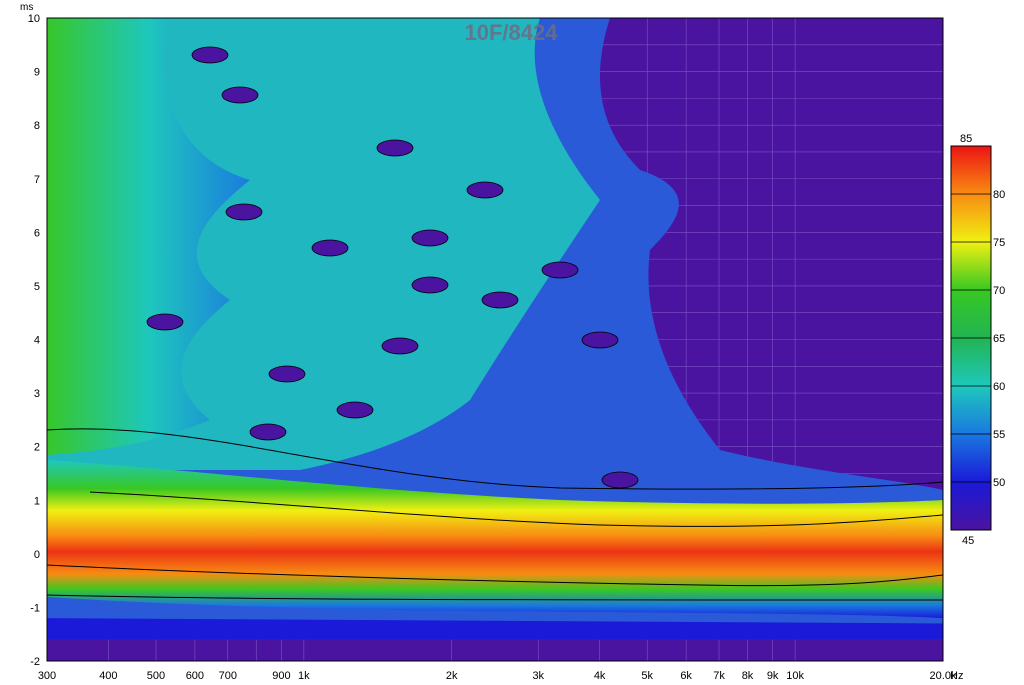  I want to click on x-tick-label: 300, so click(47, 676).